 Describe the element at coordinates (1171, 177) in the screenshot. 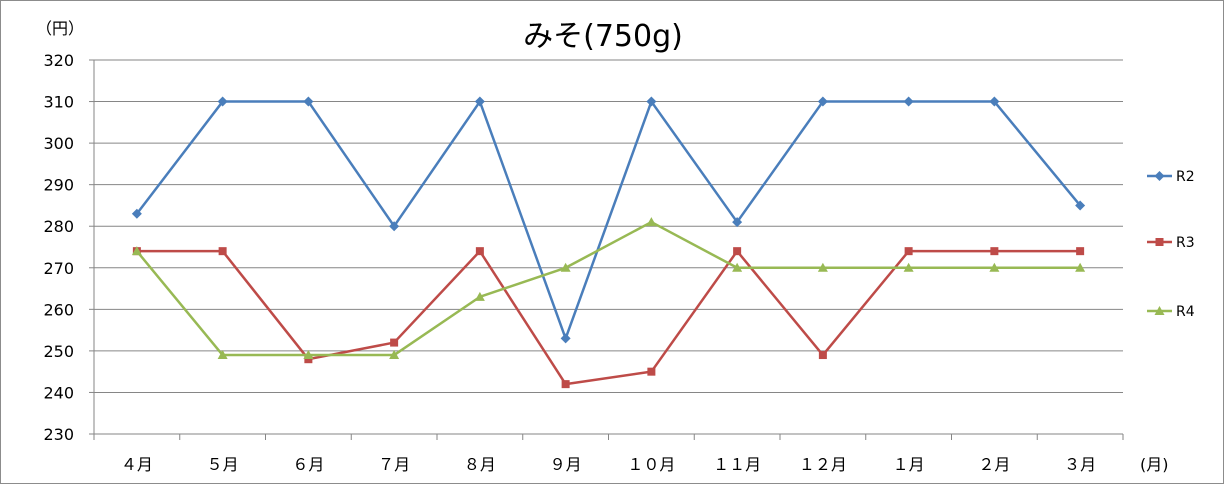

I see `legend-item-r2: R2` at that location.